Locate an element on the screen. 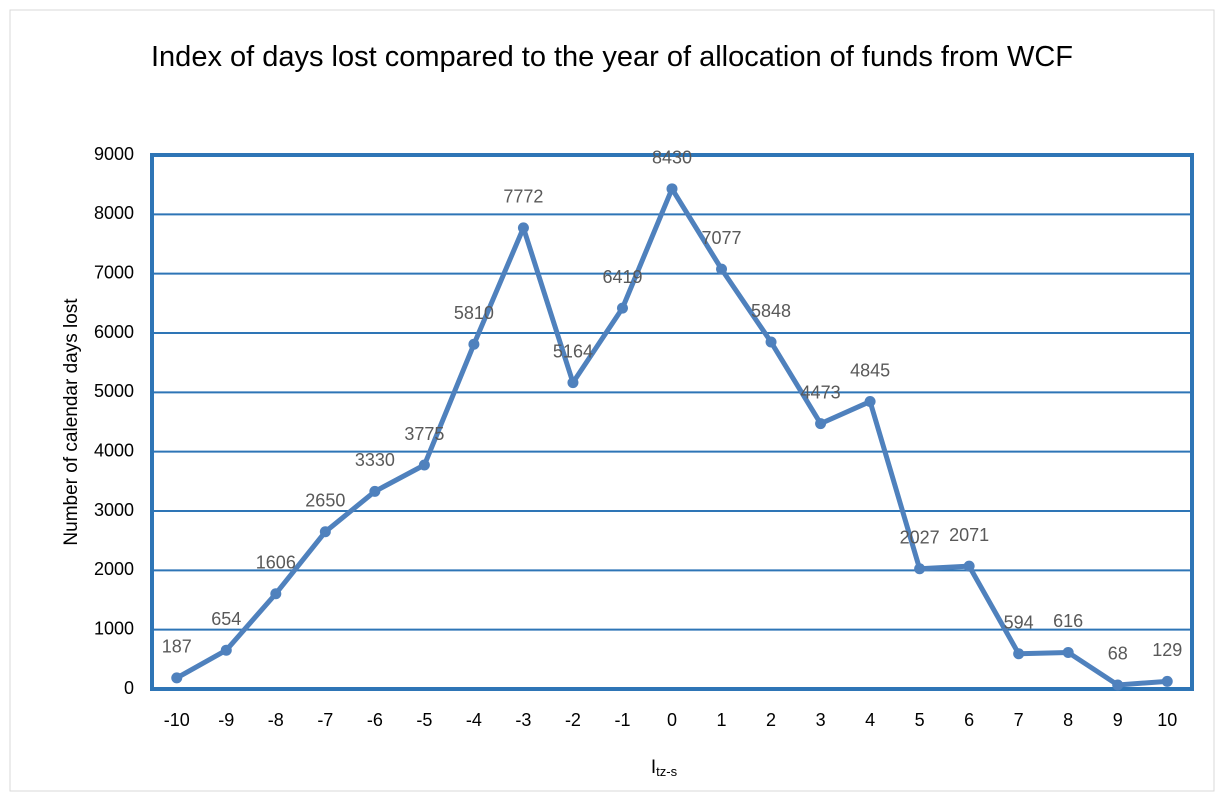 The image size is (1224, 801). data-label: 654 is located at coordinates (226, 619).